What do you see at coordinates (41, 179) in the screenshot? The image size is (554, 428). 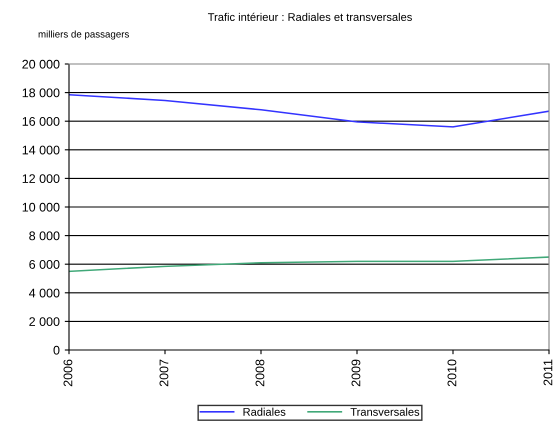 I see `y-tick-label: 12 000` at bounding box center [41, 179].